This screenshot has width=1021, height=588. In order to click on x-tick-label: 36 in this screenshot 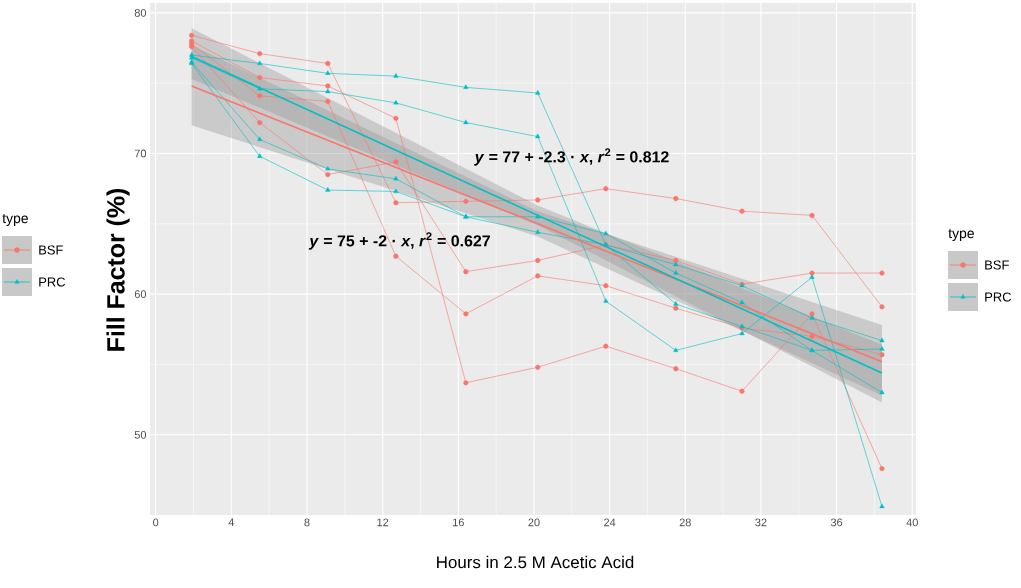, I will do `click(836, 522)`.